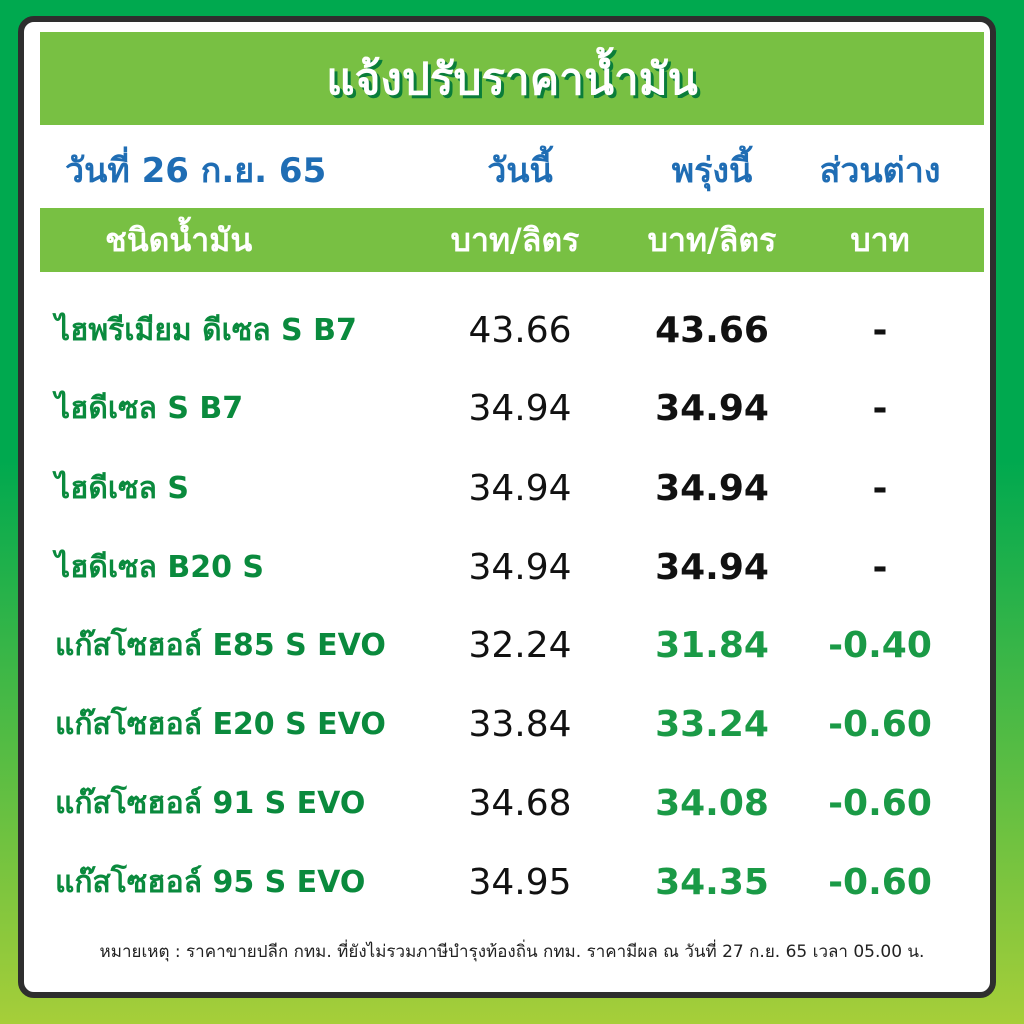 The width and height of the screenshot is (1024, 1024). I want to click on today-price: 34.95, so click(520, 882).